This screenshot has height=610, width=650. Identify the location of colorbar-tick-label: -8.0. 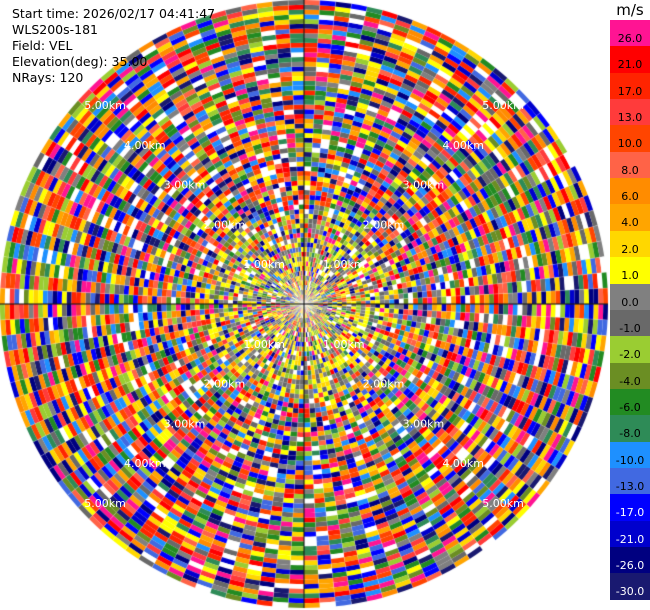
(630, 434).